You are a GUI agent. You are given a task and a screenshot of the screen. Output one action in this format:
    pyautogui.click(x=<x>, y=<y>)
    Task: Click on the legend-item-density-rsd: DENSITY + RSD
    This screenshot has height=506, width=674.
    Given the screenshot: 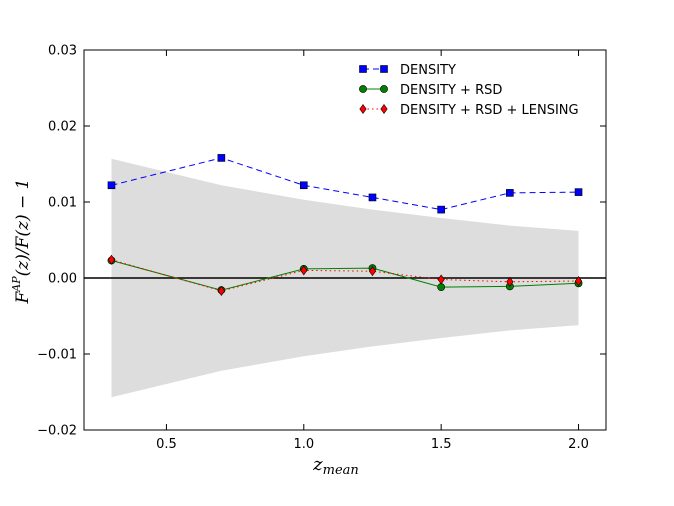 What is the action you would take?
    pyautogui.click(x=430, y=90)
    